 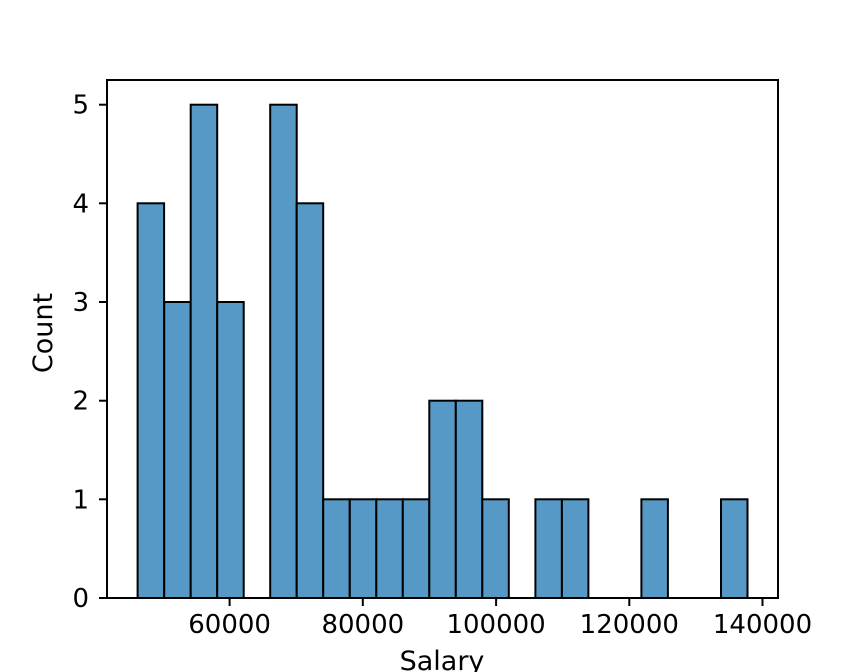 What do you see at coordinates (362, 625) in the screenshot?
I see `x-tick-label: 80000` at bounding box center [362, 625].